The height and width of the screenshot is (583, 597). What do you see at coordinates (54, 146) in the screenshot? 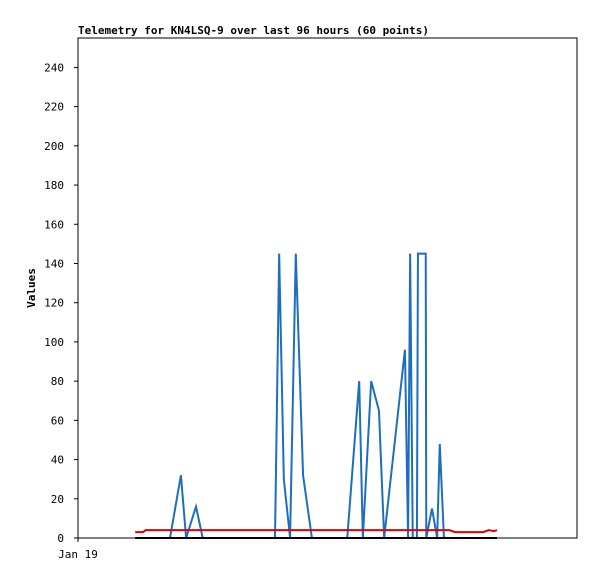
I see `y-tick-label: 200` at bounding box center [54, 146].